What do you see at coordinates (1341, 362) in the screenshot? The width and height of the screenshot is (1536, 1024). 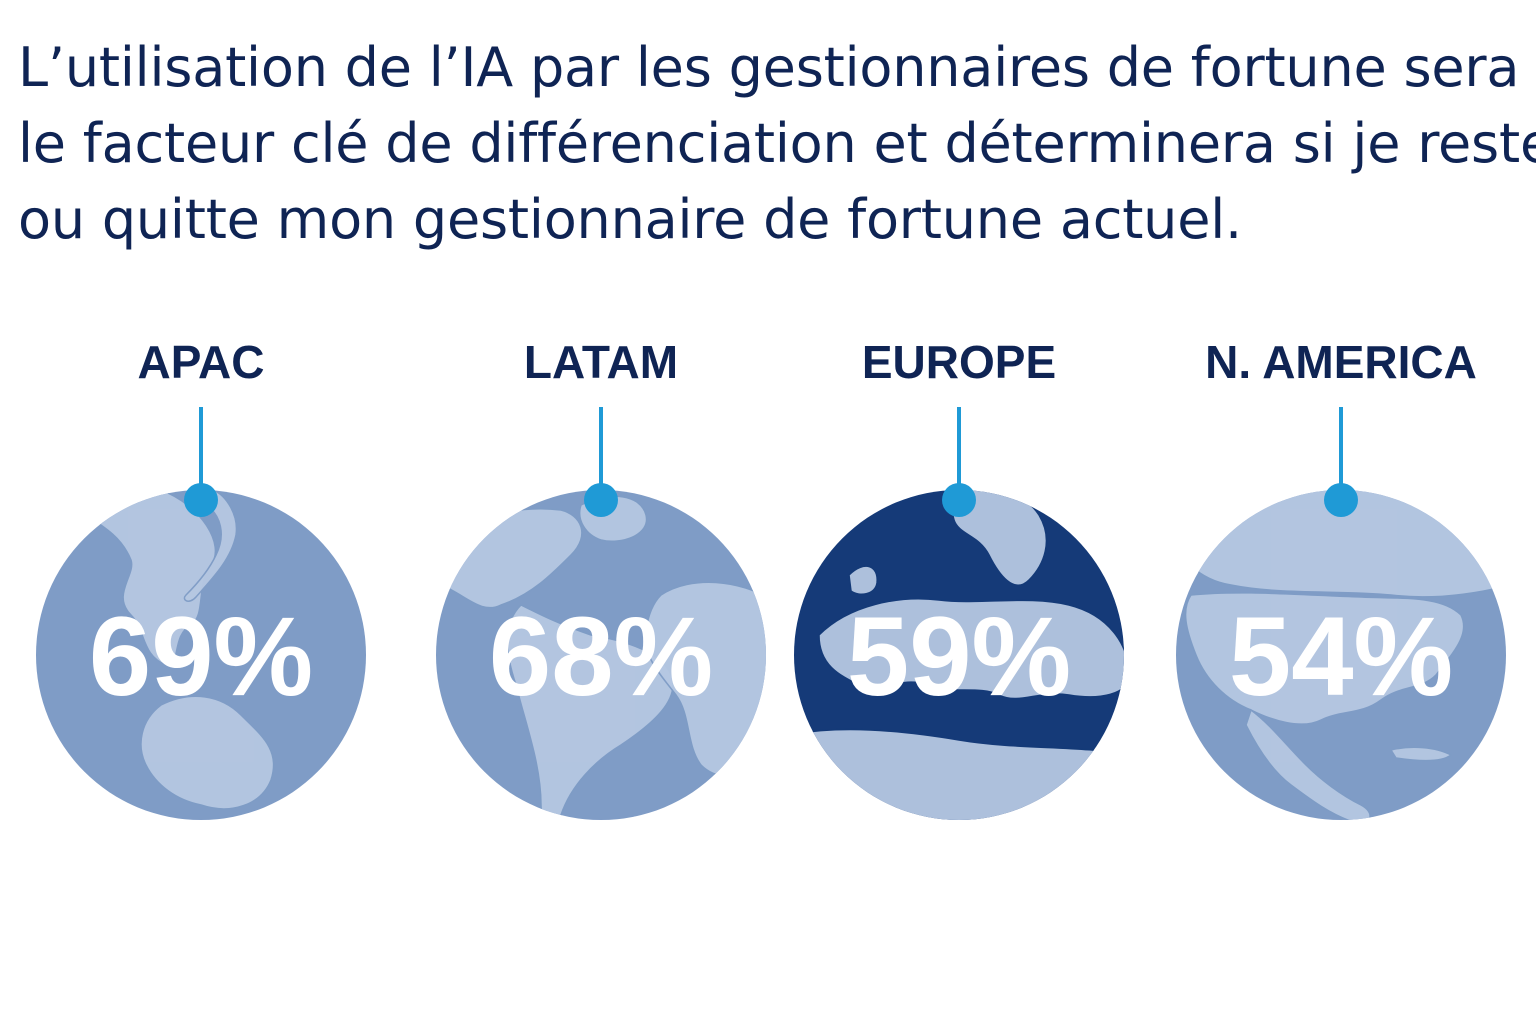 I see `region-label: N. AMERICA` at bounding box center [1341, 362].